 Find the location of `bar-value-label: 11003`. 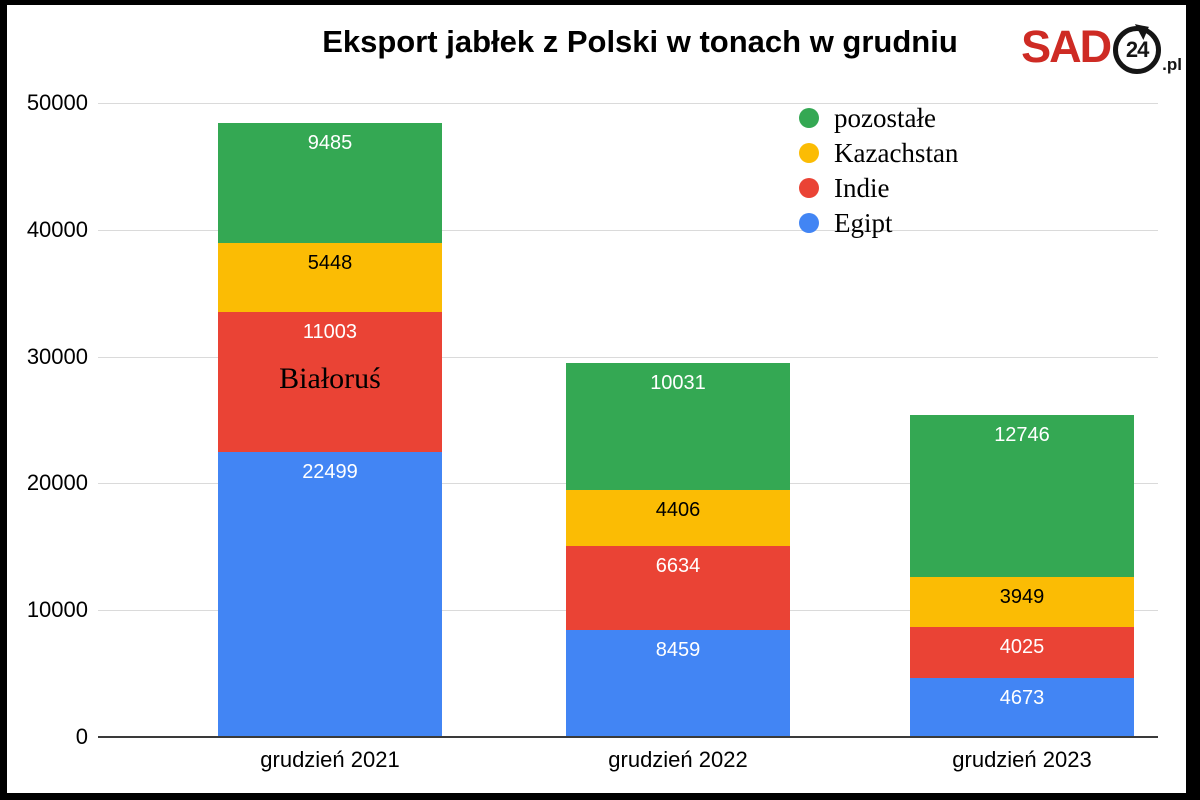

bar-value-label: 11003 is located at coordinates (330, 332).